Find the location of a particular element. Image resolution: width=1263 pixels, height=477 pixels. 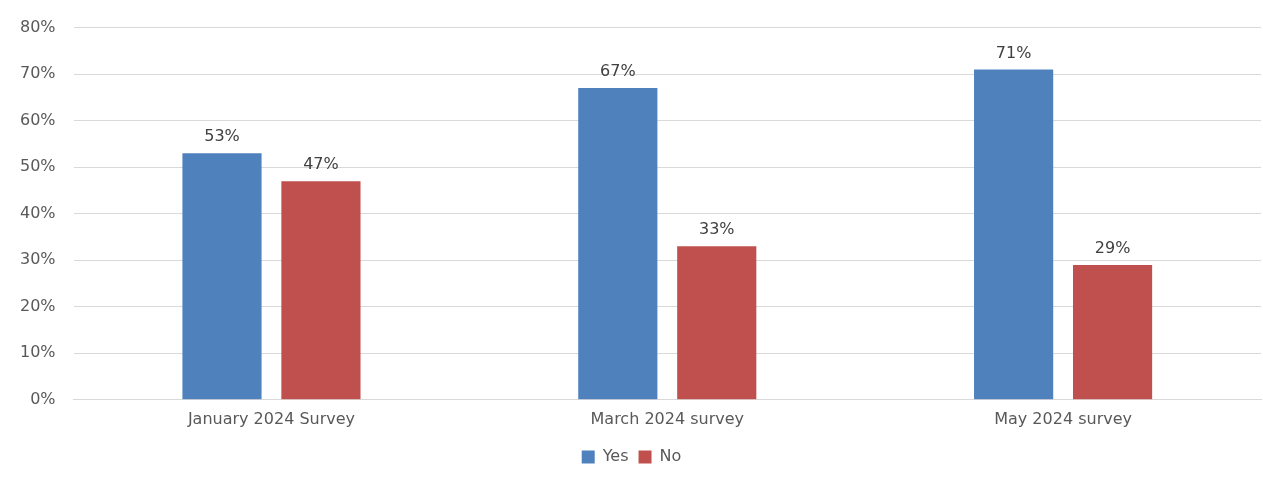

x-tick-label: March 2024 survey is located at coordinates (667, 418).